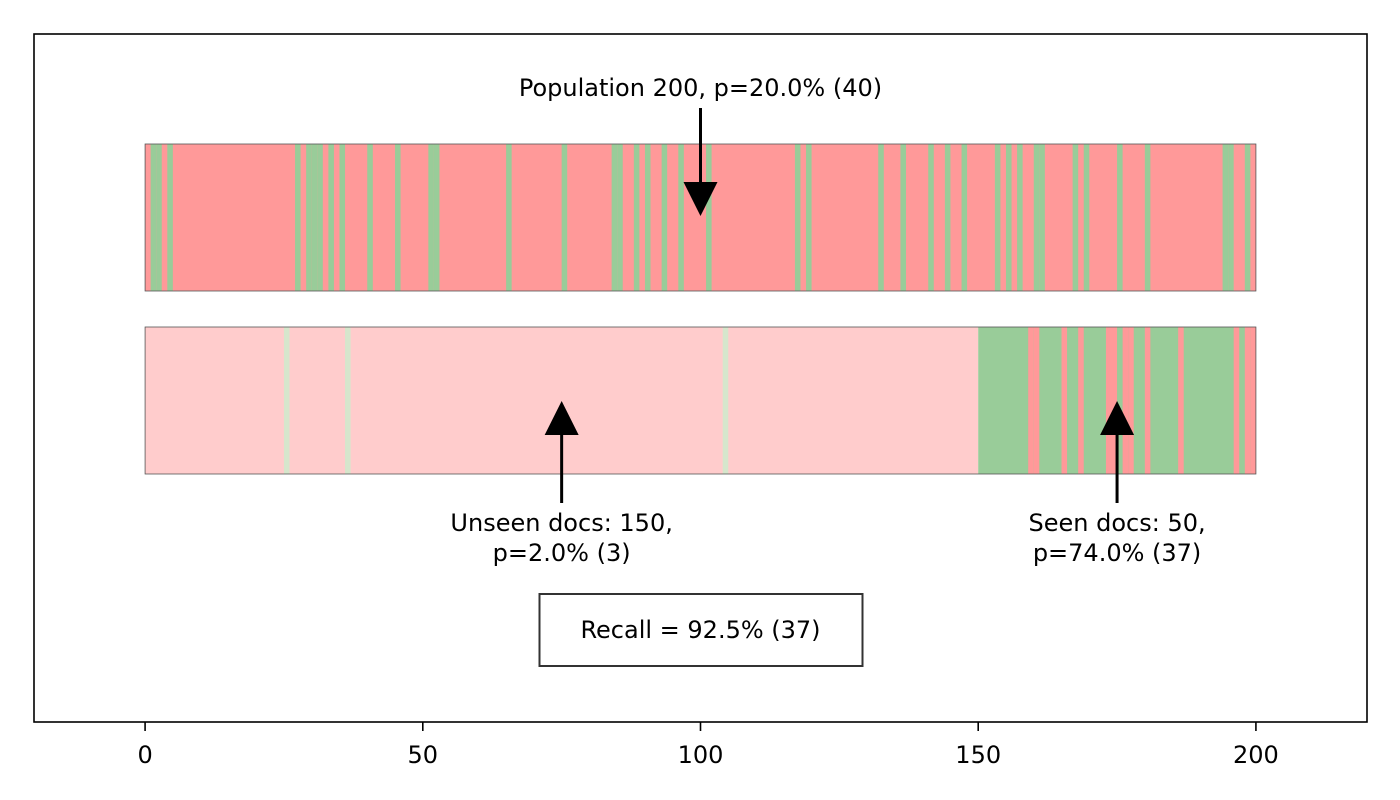  I want to click on x-tick-label: 50, so click(423, 755).